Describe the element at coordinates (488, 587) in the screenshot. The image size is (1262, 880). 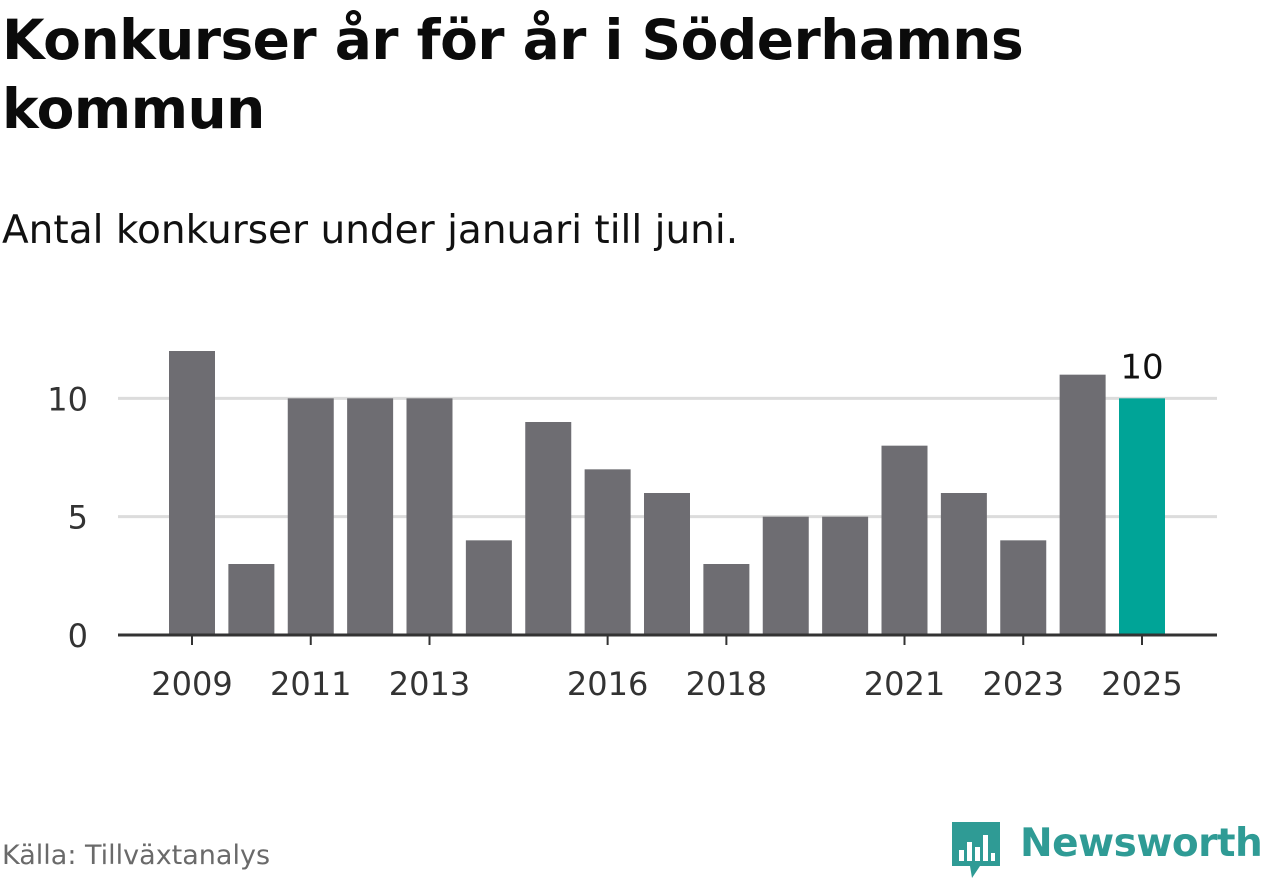
I see `bar-2014` at that location.